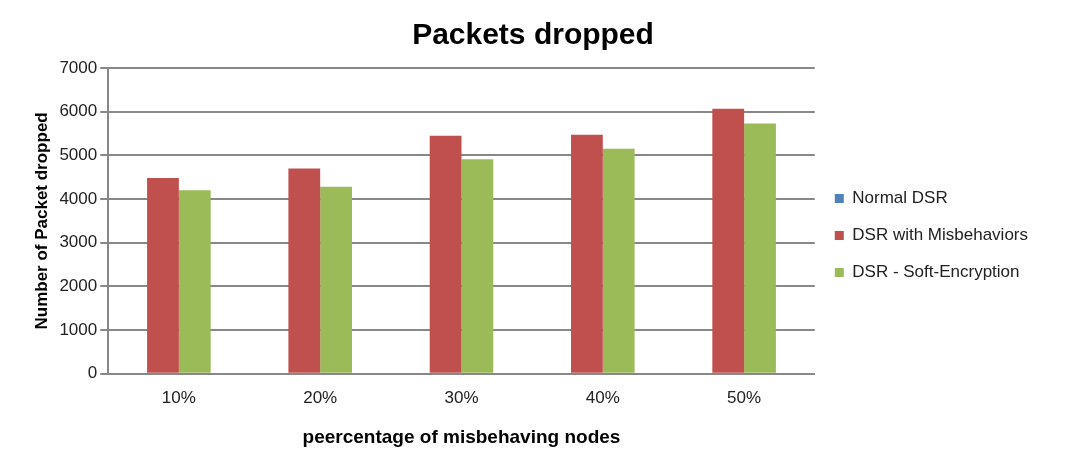 The height and width of the screenshot is (472, 1068). What do you see at coordinates (78, 242) in the screenshot?
I see `y-tick-label: 3000` at bounding box center [78, 242].